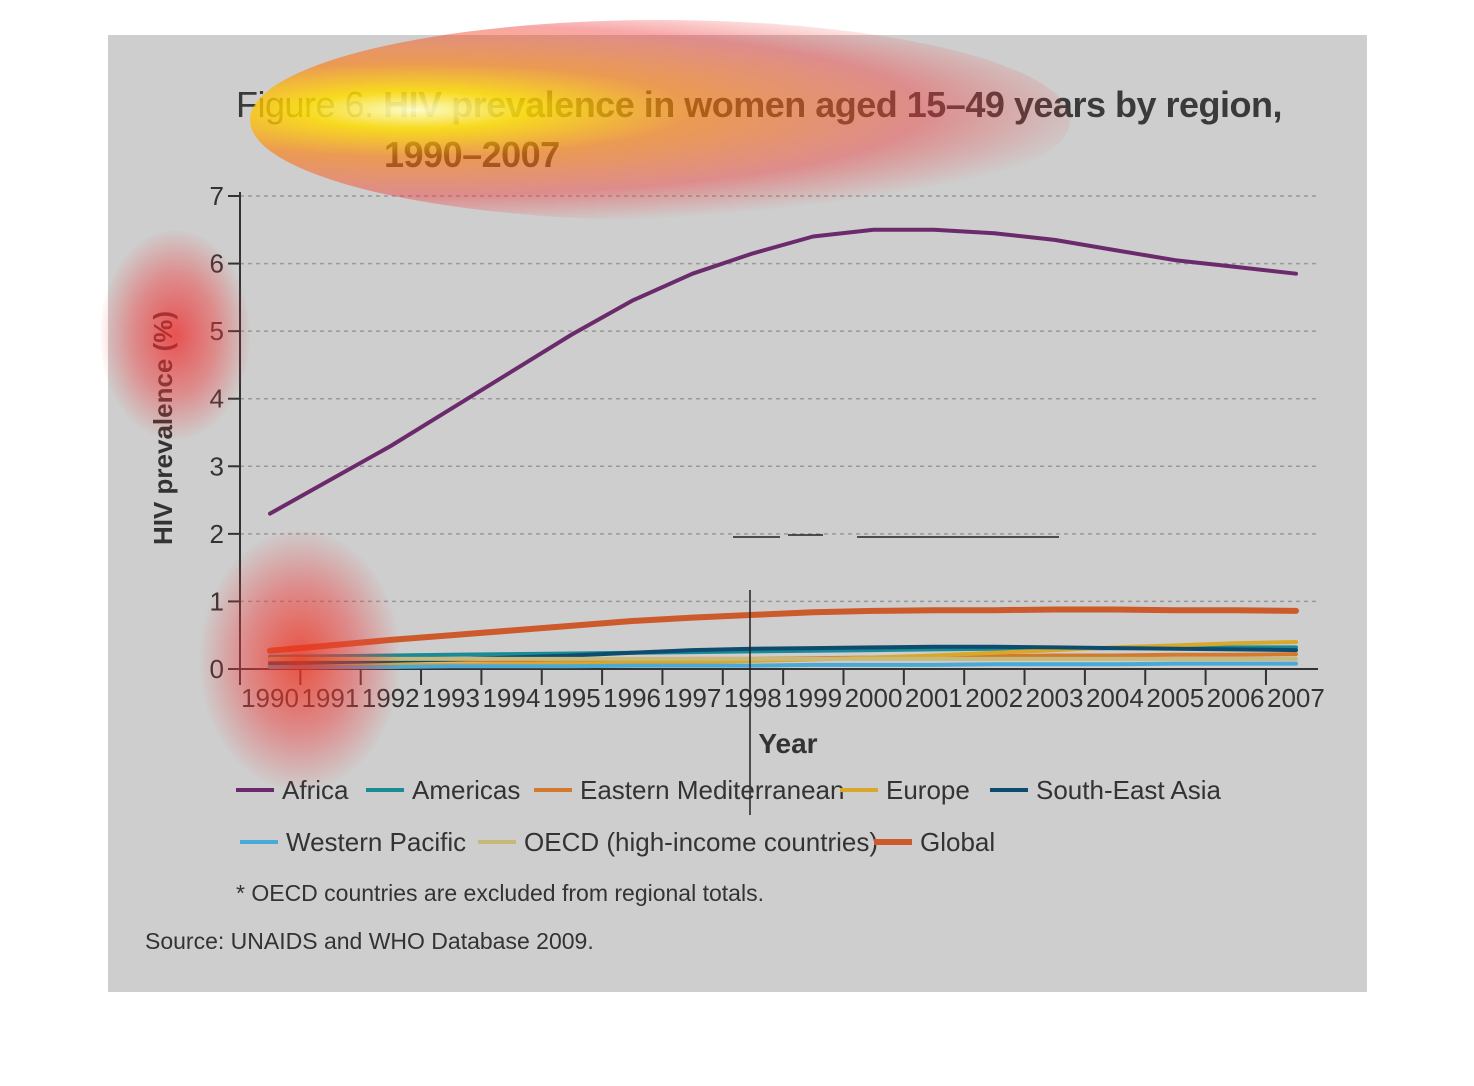 Image resolution: width=1474 pixels, height=1086 pixels. I want to click on x-tick-label: 2005, so click(1175, 698).